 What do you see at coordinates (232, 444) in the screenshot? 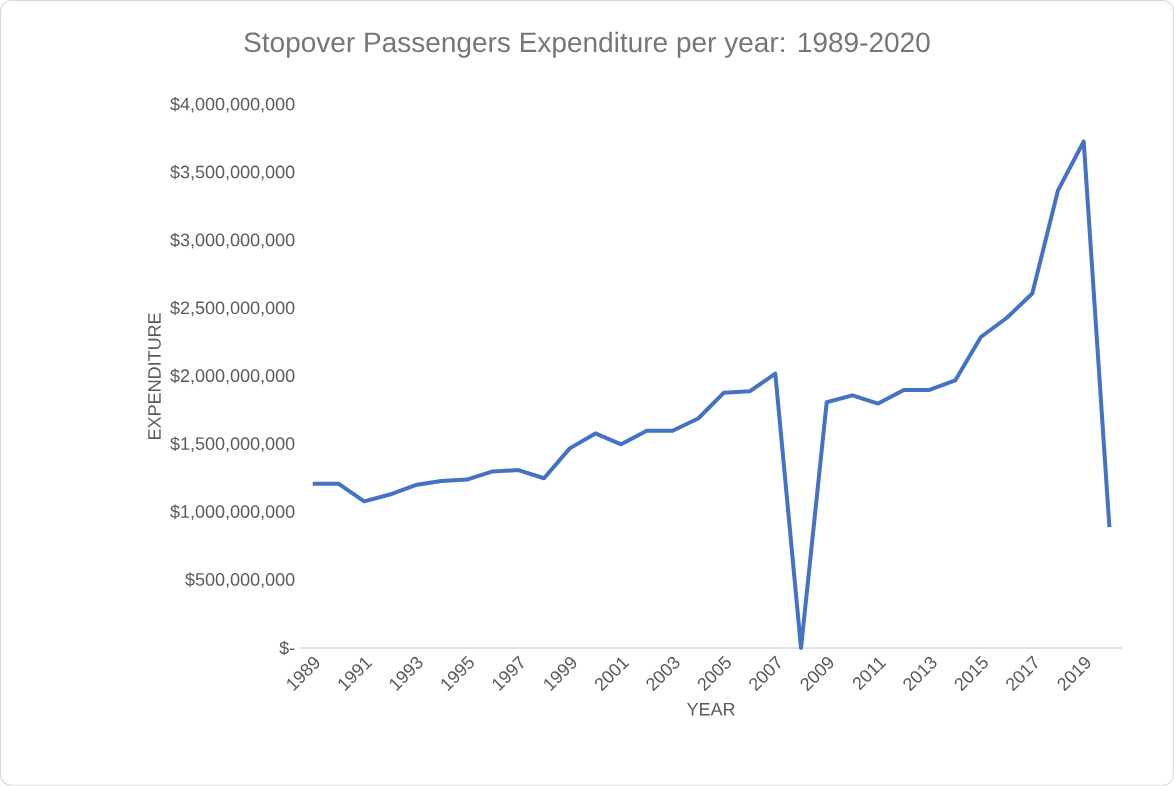
I see `y-tick-label: $1,500,000,000` at bounding box center [232, 444].